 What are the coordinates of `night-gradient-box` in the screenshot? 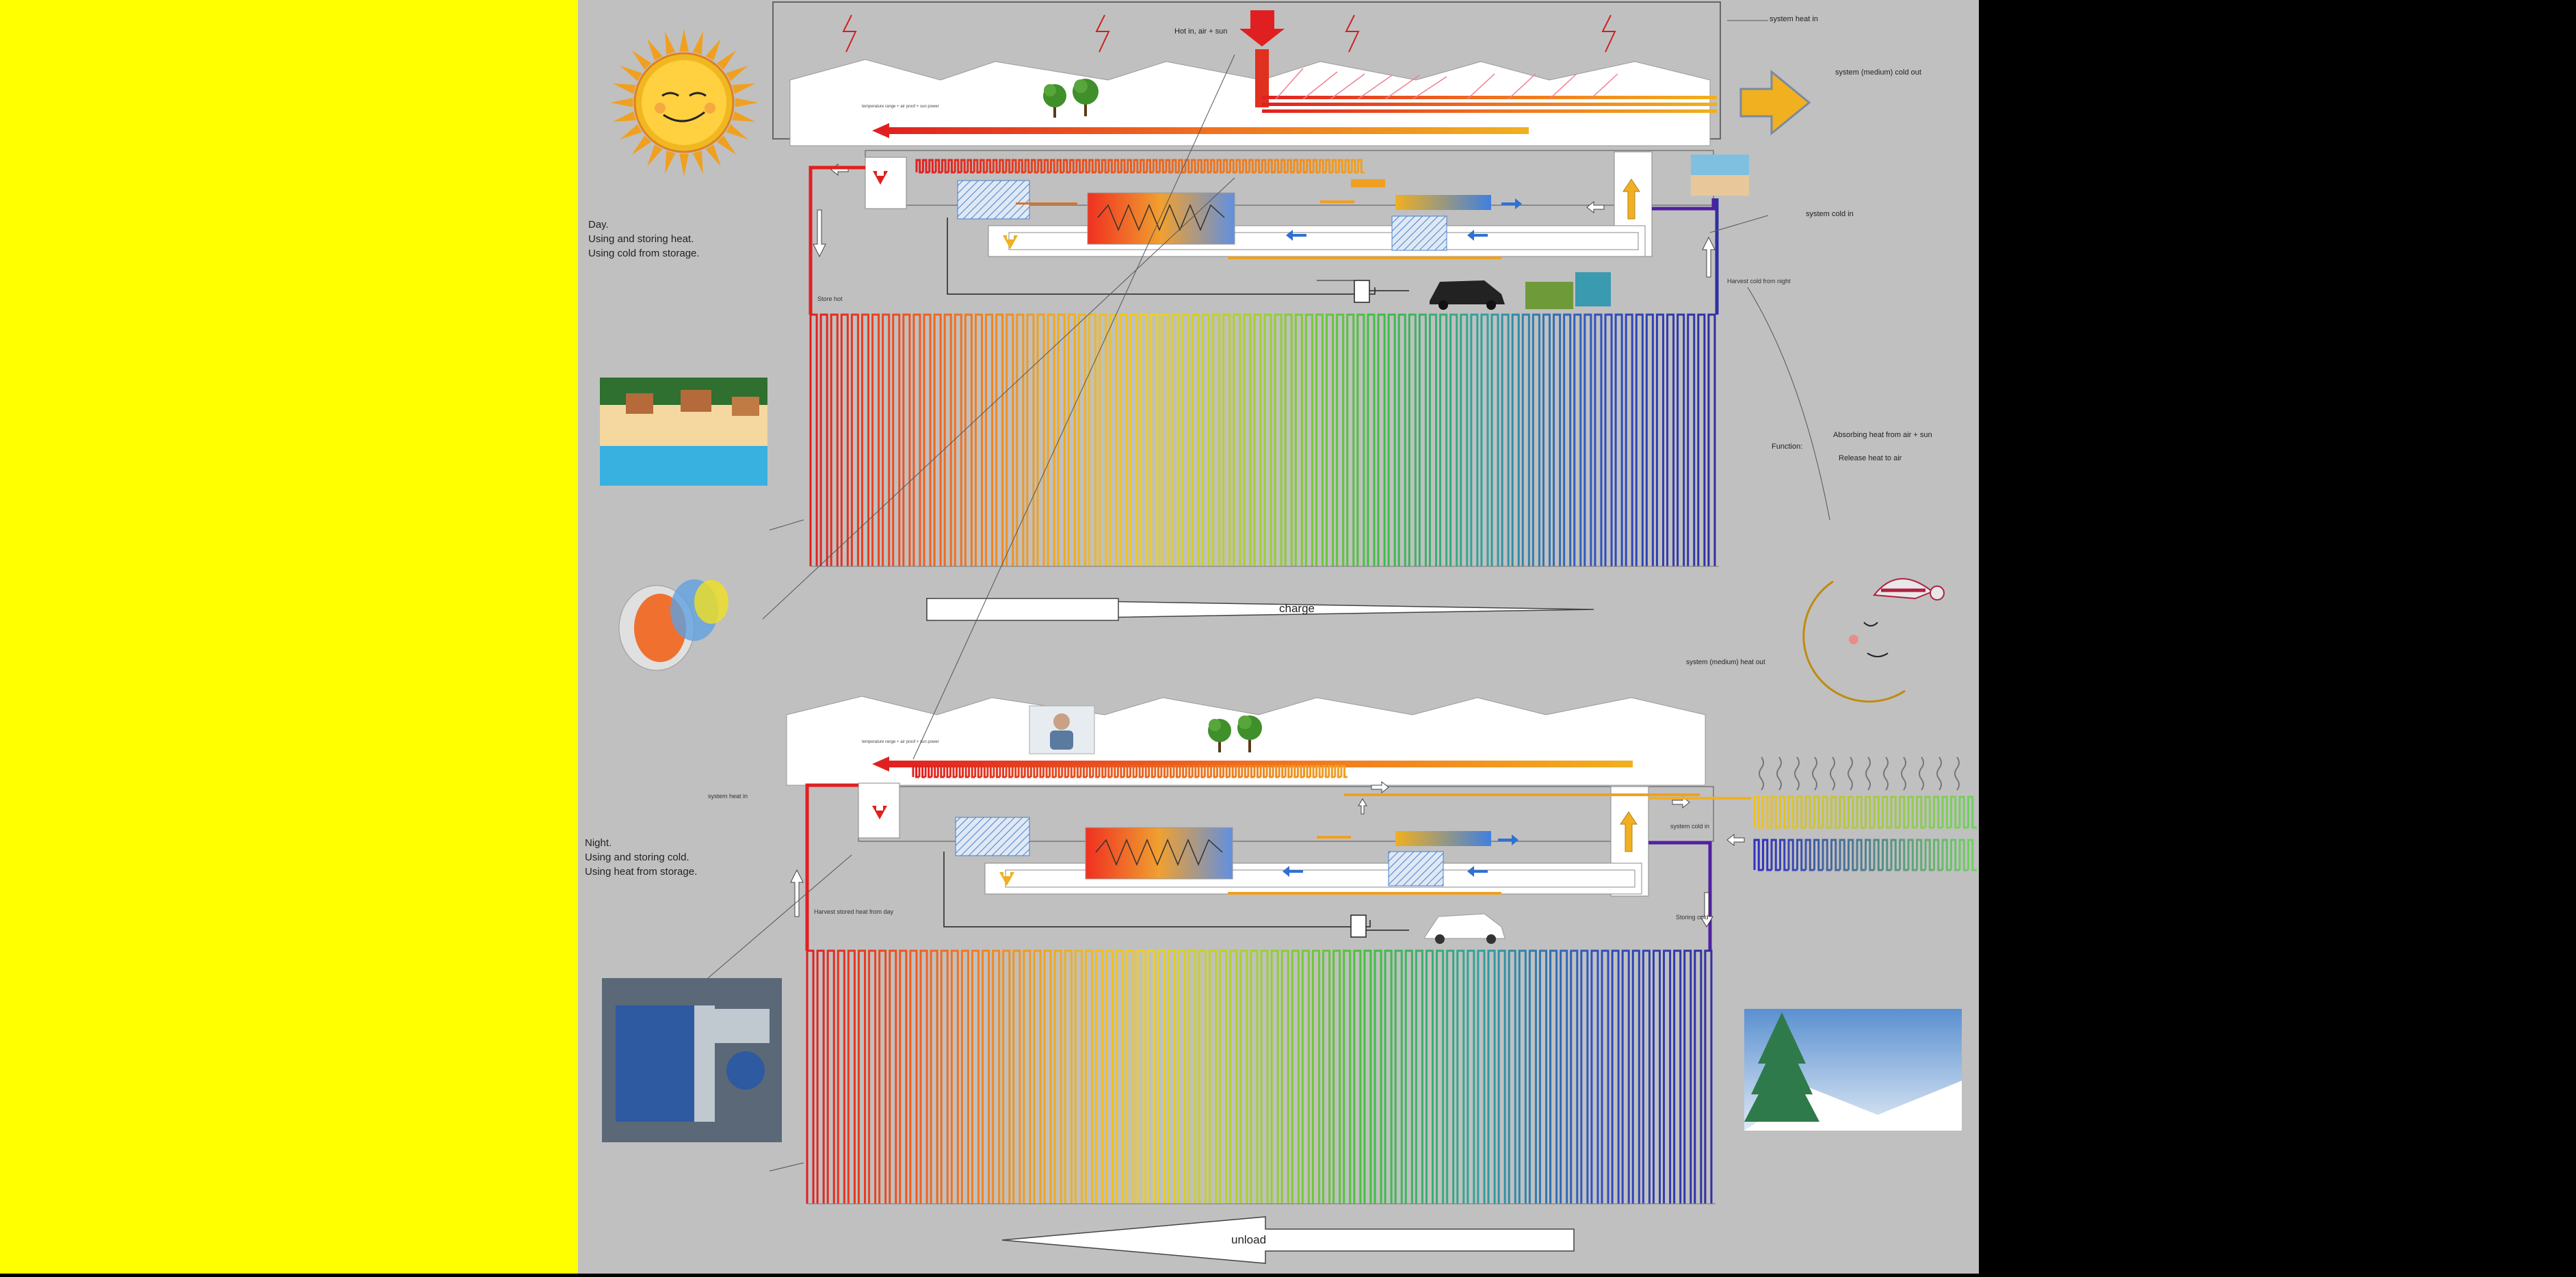 It's located at (1159, 853).